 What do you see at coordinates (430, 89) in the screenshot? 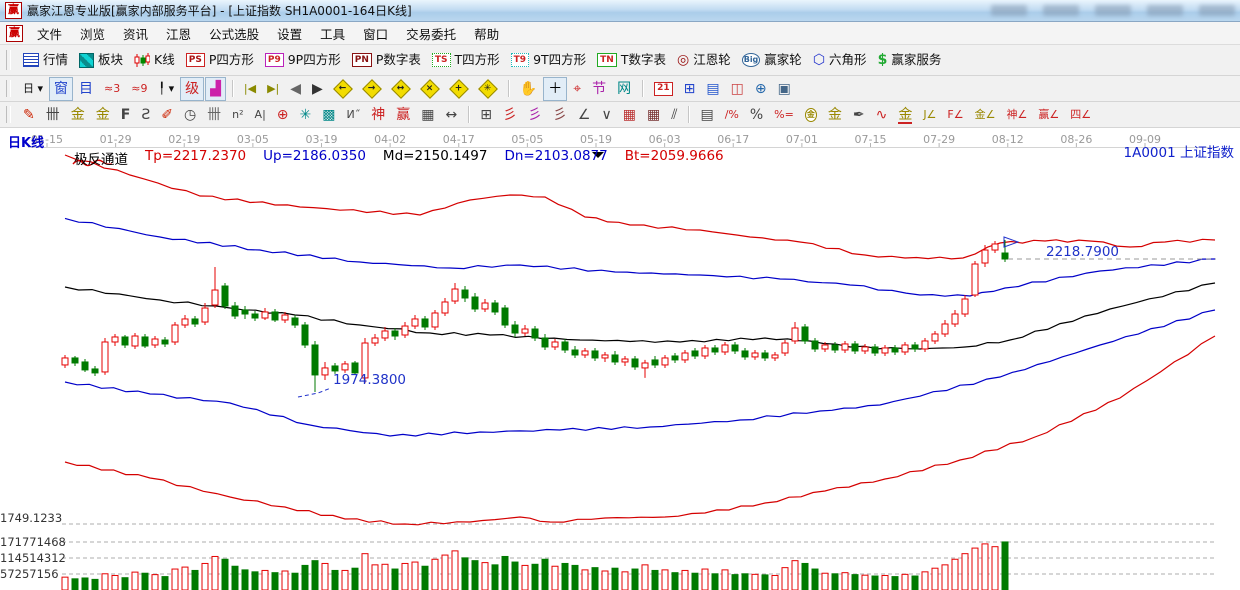
I see `diamond-compress-button: ×` at bounding box center [430, 89].